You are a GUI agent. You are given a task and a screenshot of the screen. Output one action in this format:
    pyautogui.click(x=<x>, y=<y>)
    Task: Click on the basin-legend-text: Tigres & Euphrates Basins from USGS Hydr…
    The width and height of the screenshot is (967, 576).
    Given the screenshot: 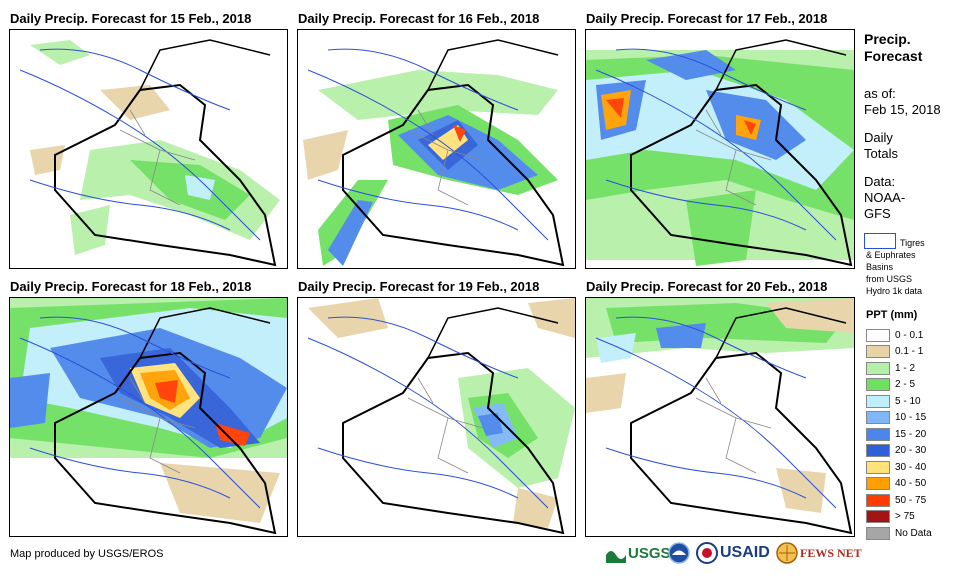 What is the action you would take?
    pyautogui.click(x=916, y=267)
    